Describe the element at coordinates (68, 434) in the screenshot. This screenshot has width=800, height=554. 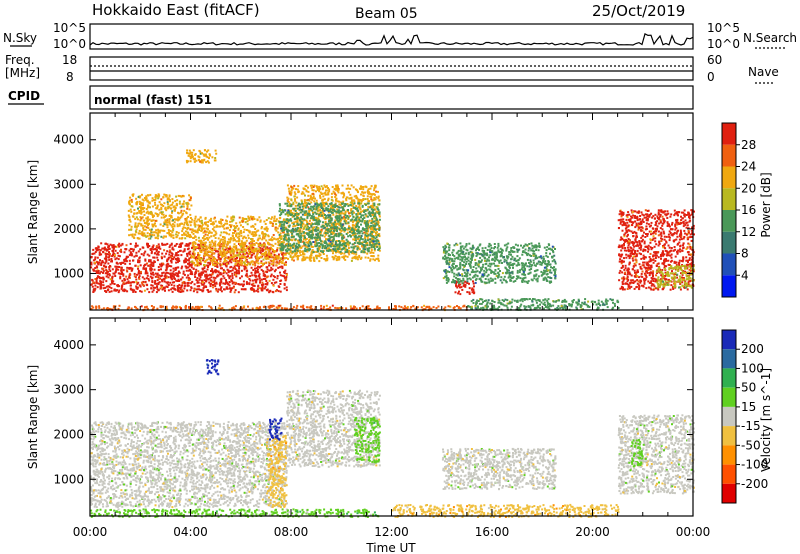
I see `velocity-ytick-label-1: 2000` at that location.